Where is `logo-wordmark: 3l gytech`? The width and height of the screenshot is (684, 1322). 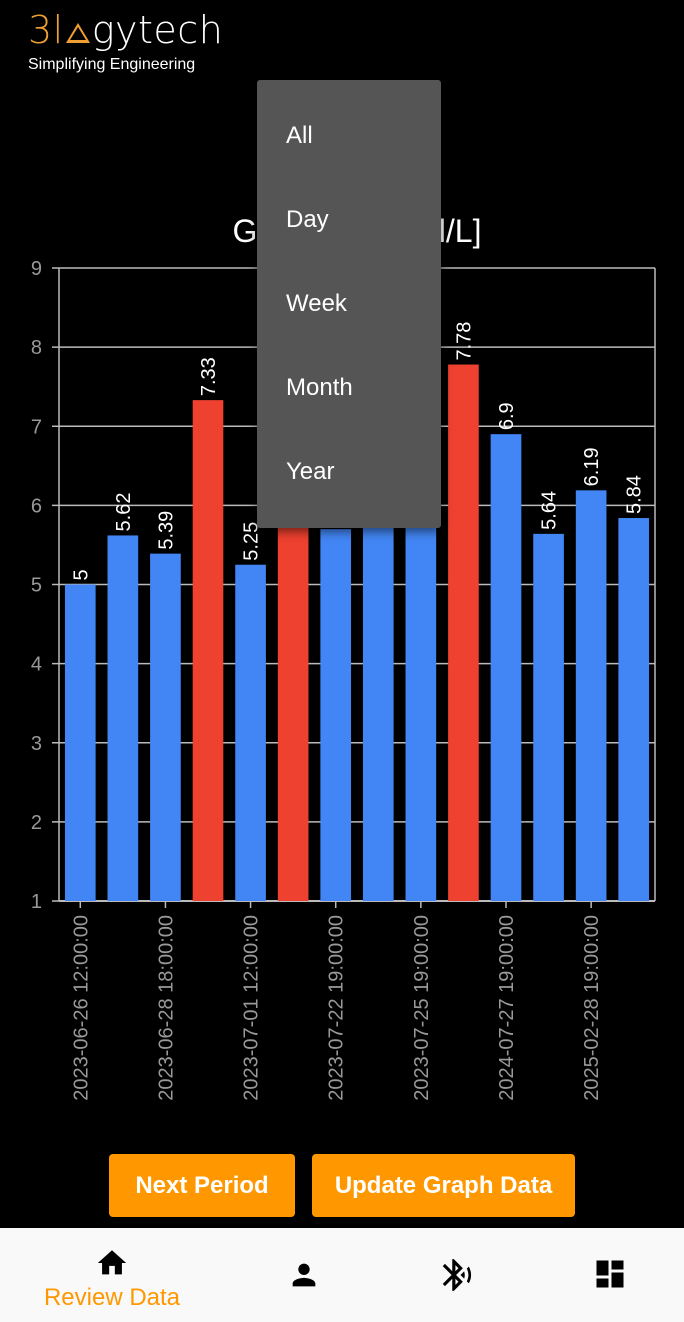
logo-wordmark: 3l gytech is located at coordinates (126, 30).